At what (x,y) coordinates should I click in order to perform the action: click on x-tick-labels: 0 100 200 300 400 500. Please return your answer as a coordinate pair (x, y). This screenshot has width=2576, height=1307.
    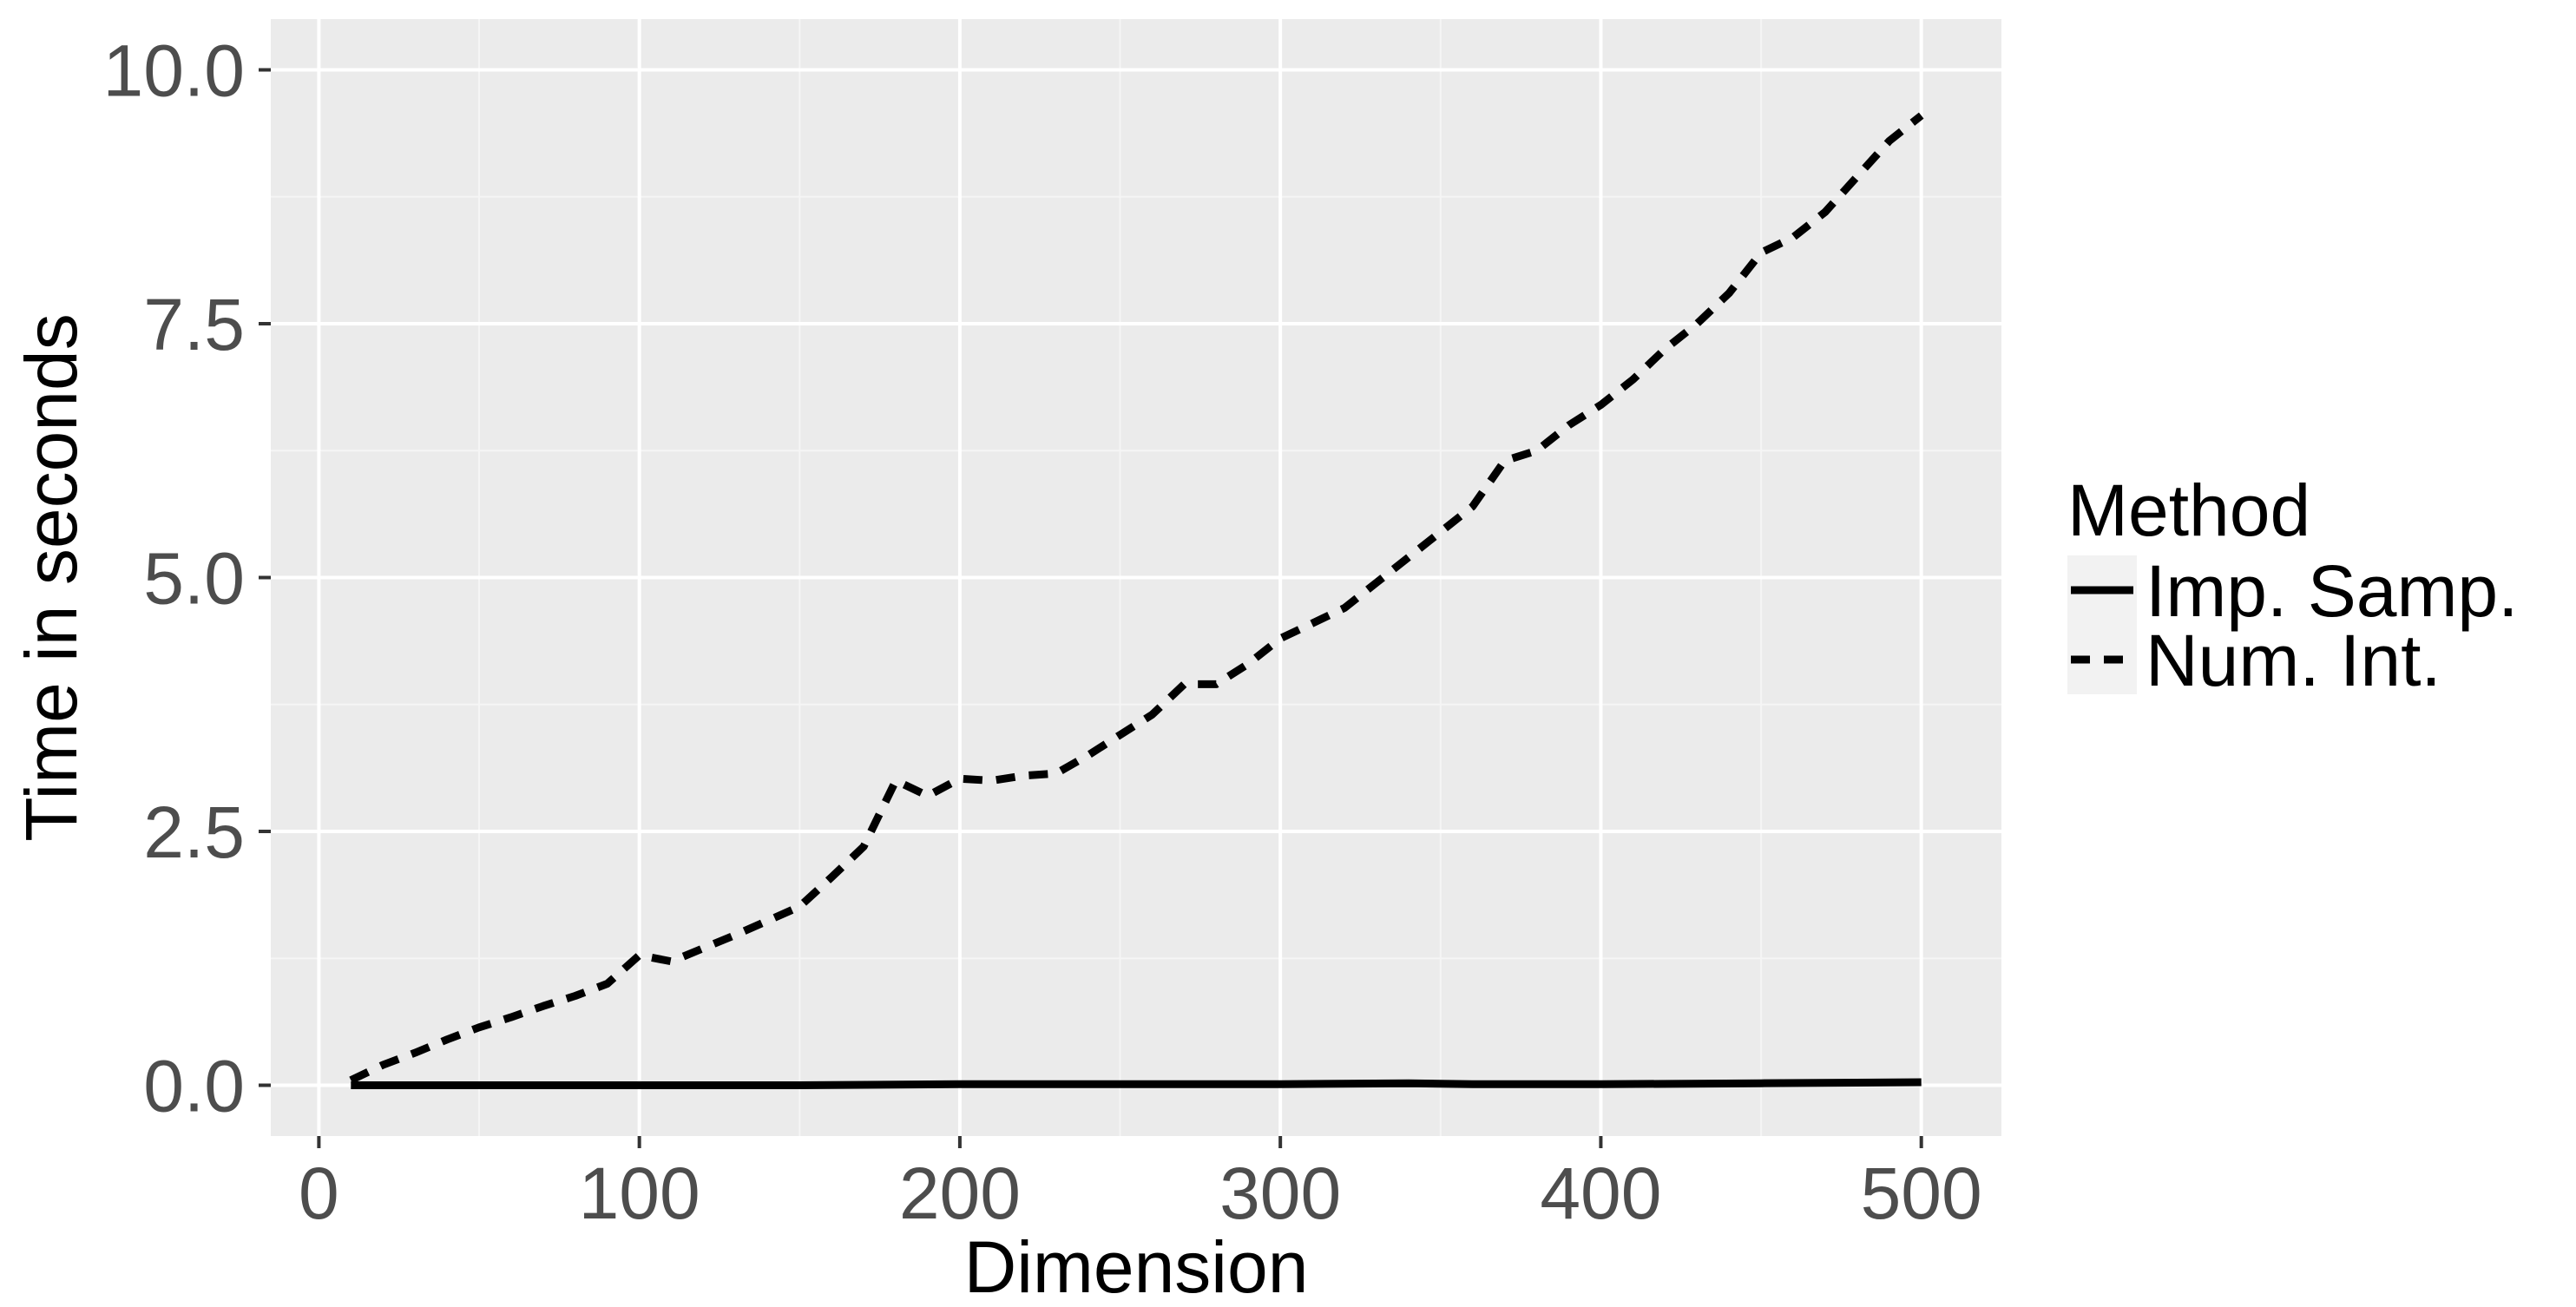
    Looking at the image, I should click on (1140, 1193).